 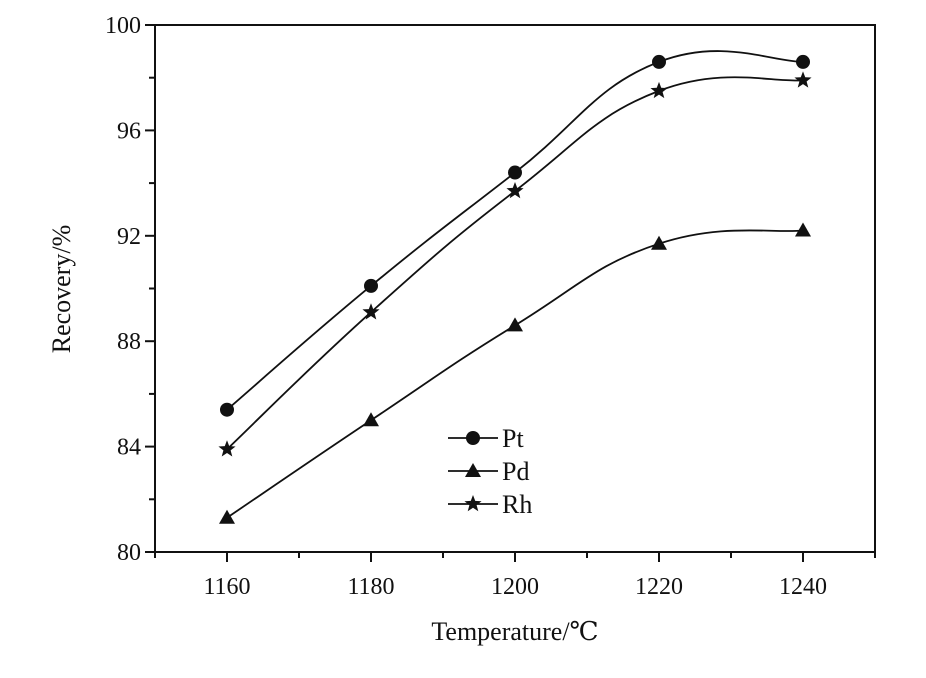 What do you see at coordinates (515, 587) in the screenshot?
I see `x-tick-label: 1200` at bounding box center [515, 587].